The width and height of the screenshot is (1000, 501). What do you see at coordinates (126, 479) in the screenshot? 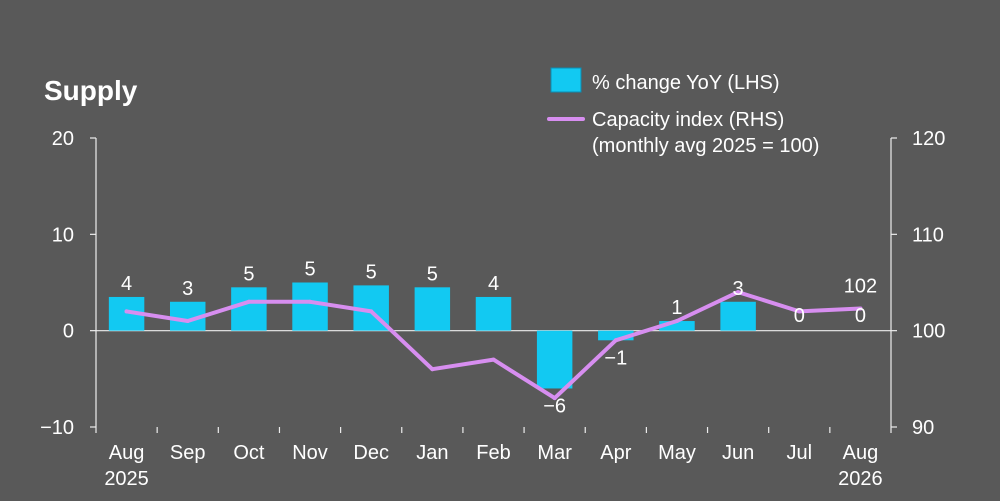
I see `x-axis-tick-label: 2025` at bounding box center [126, 479].